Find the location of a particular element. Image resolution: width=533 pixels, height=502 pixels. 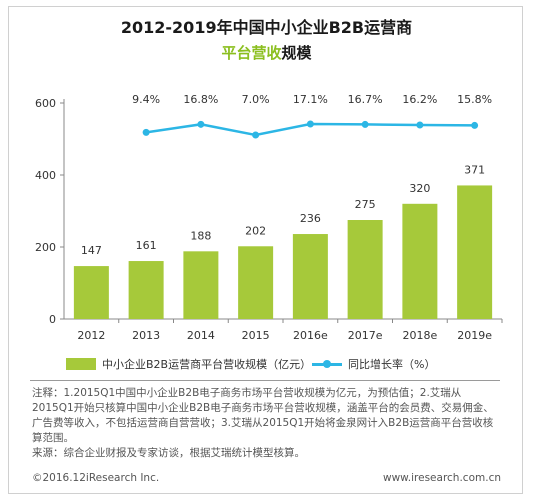

growth-label: 9.4% is located at coordinates (146, 99).